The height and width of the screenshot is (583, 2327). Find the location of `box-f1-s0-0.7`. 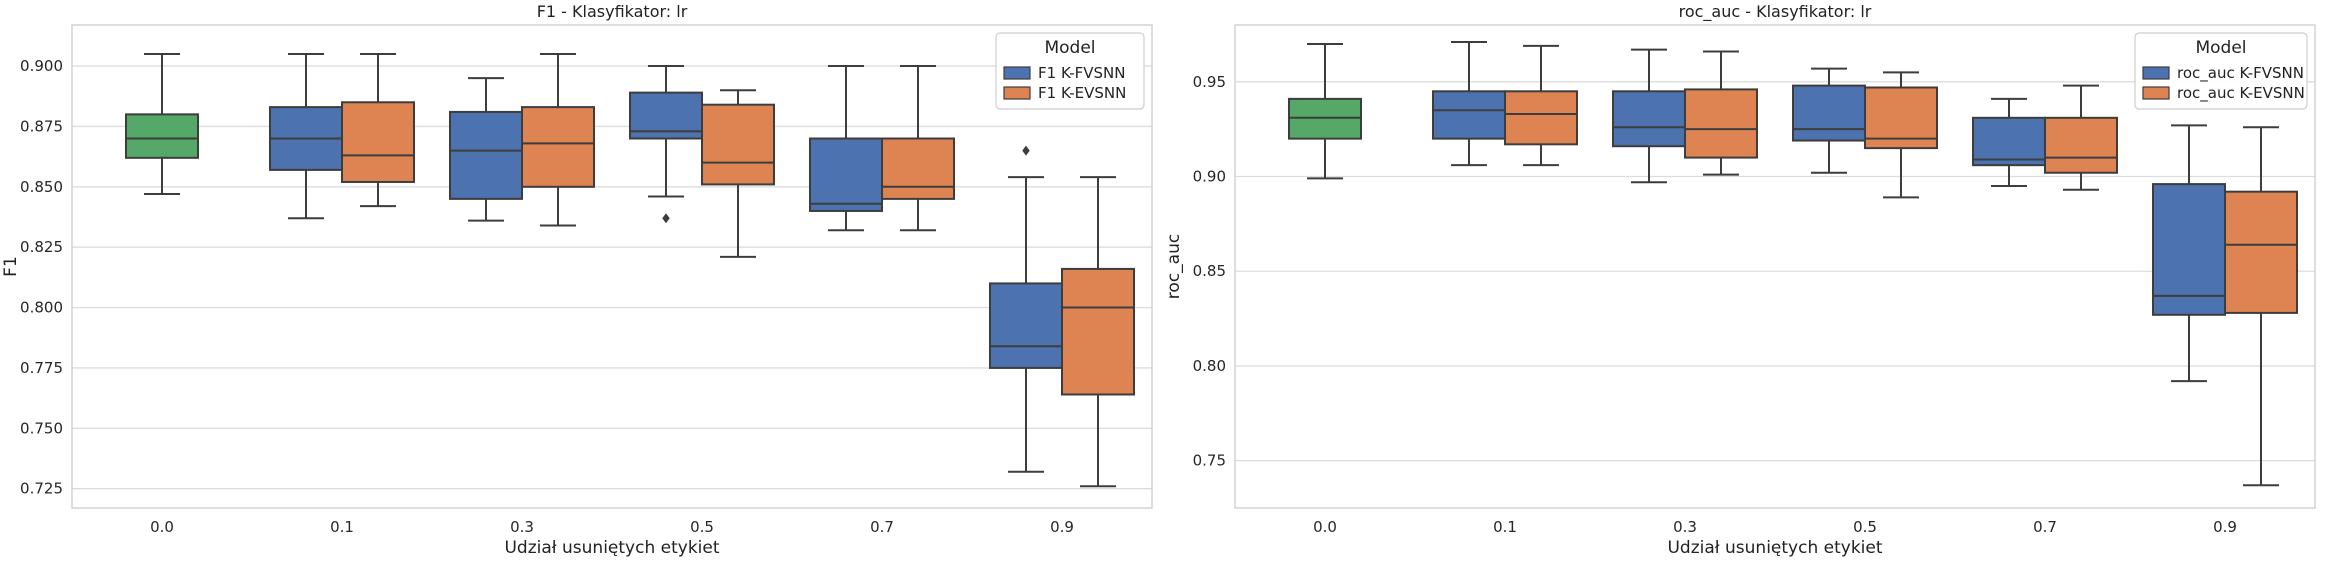

box-f1-s0-0.7 is located at coordinates (846, 148).